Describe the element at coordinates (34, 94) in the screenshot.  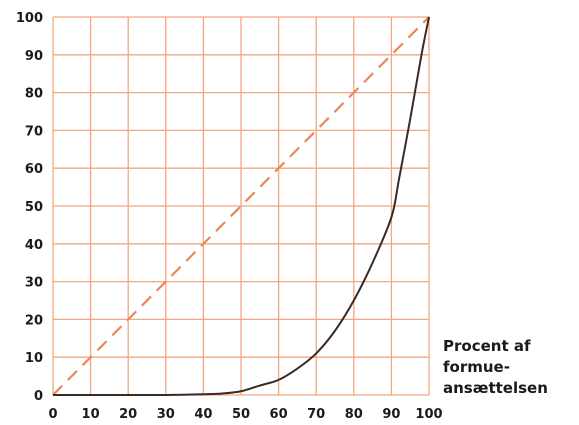
I see `y-tick-label: 80` at that location.